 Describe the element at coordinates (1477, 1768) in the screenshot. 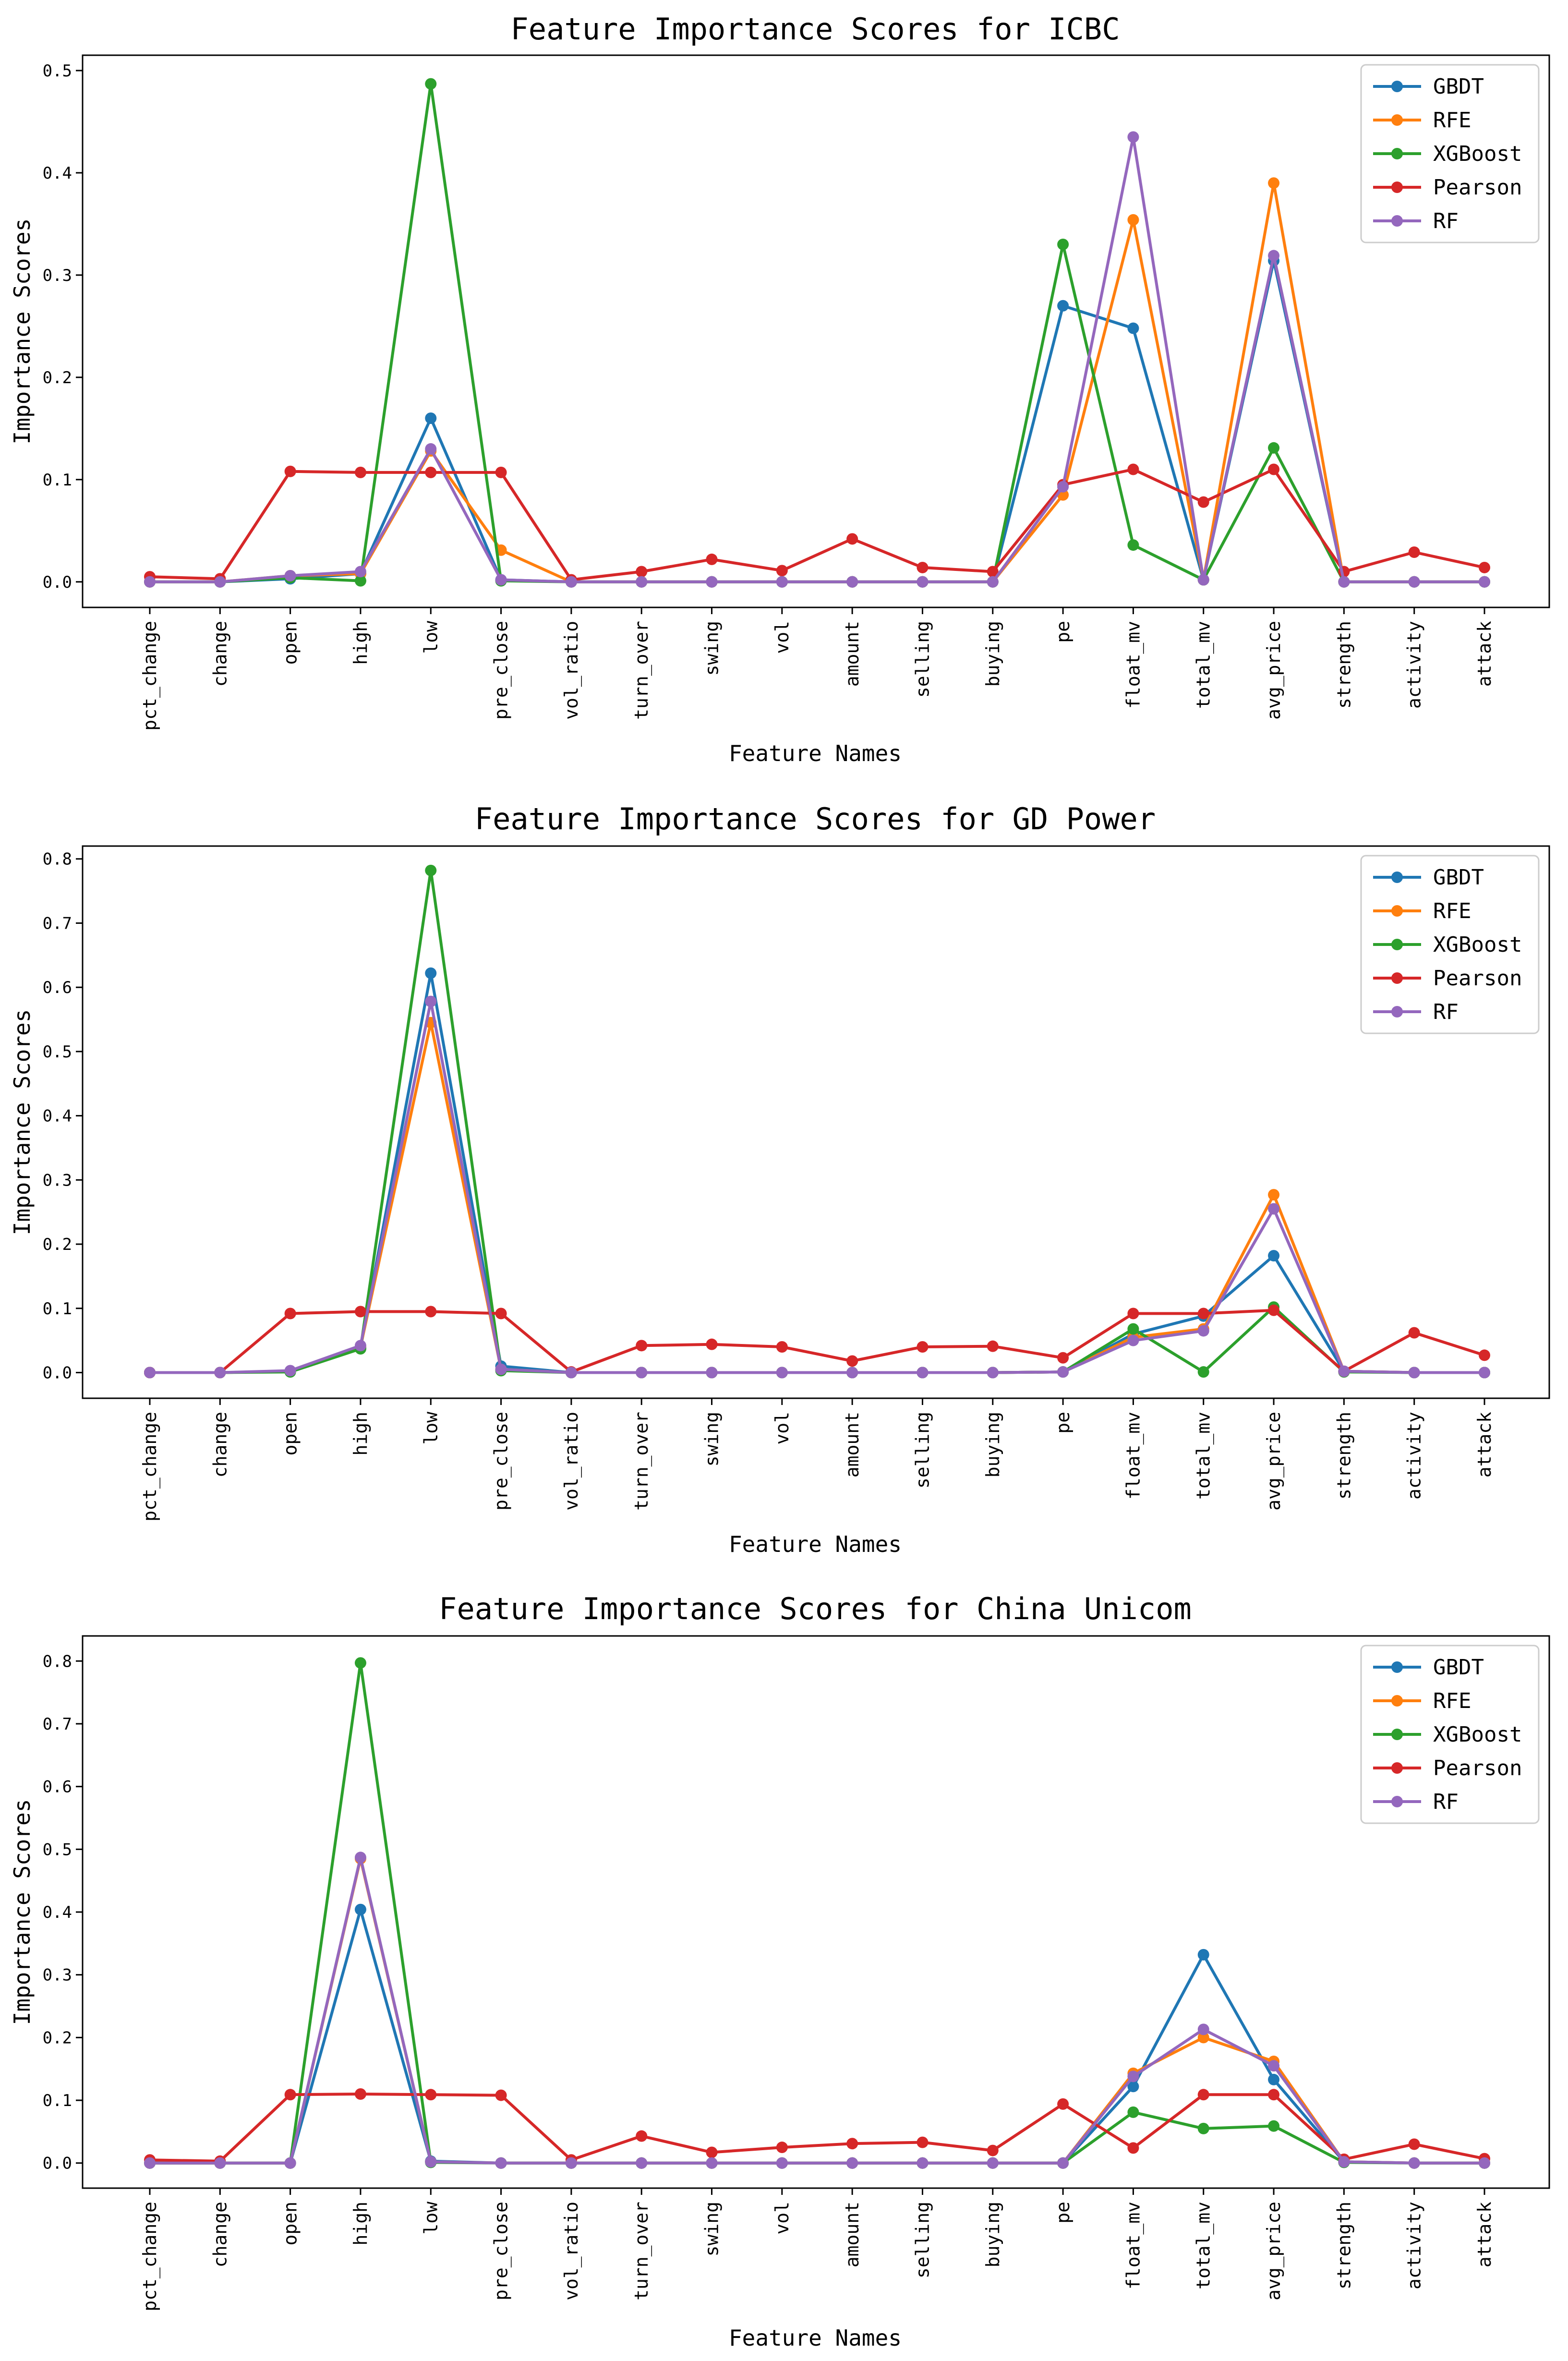

I see `legend-label: Pearson` at that location.